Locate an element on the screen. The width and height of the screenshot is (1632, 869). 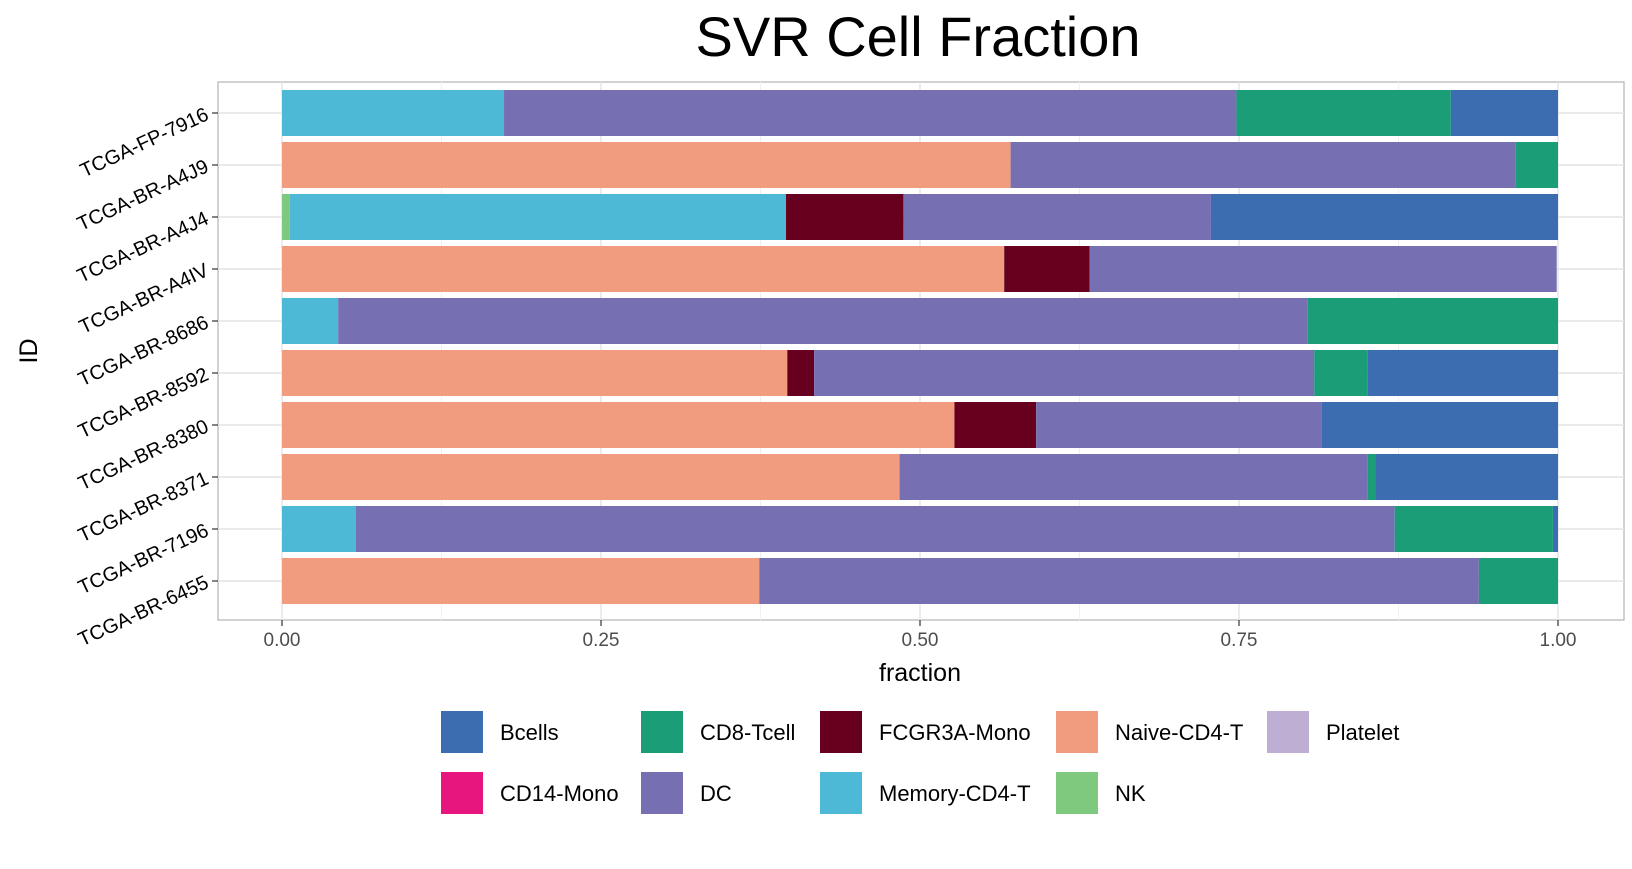
legend-label: CD8-Tcell is located at coordinates (747, 732).